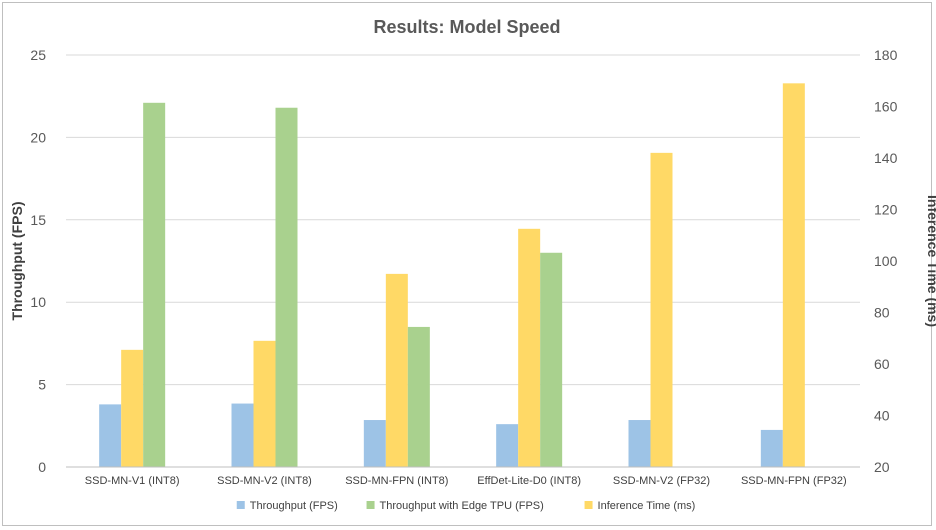 The width and height of the screenshot is (936, 530). What do you see at coordinates (38, 137) in the screenshot?
I see `y-tick-label: 20` at bounding box center [38, 137].